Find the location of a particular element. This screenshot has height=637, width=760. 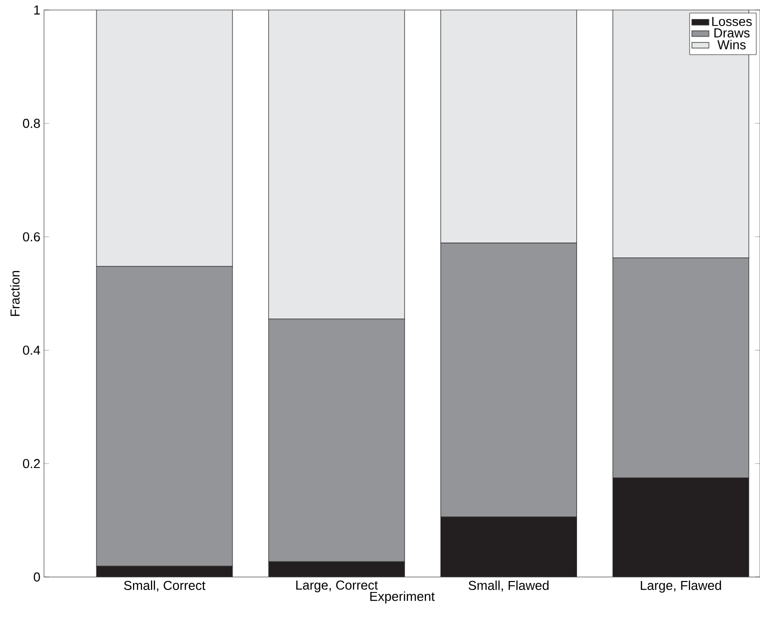

y-tick-label: 0.4 is located at coordinates (31, 350).